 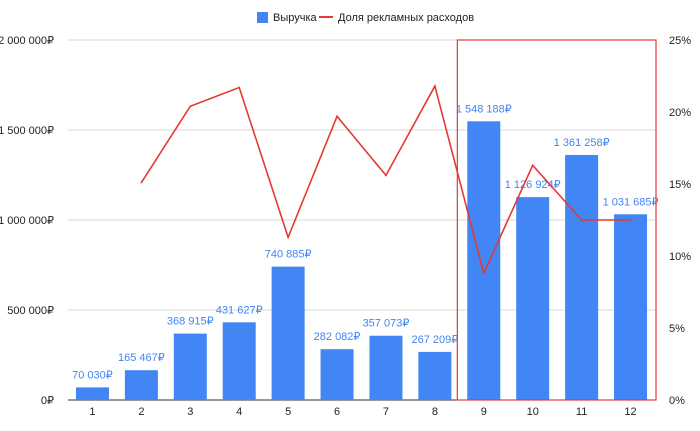 I want to click on y-left-tick-label: 1 000 000₽, so click(x=27, y=221).